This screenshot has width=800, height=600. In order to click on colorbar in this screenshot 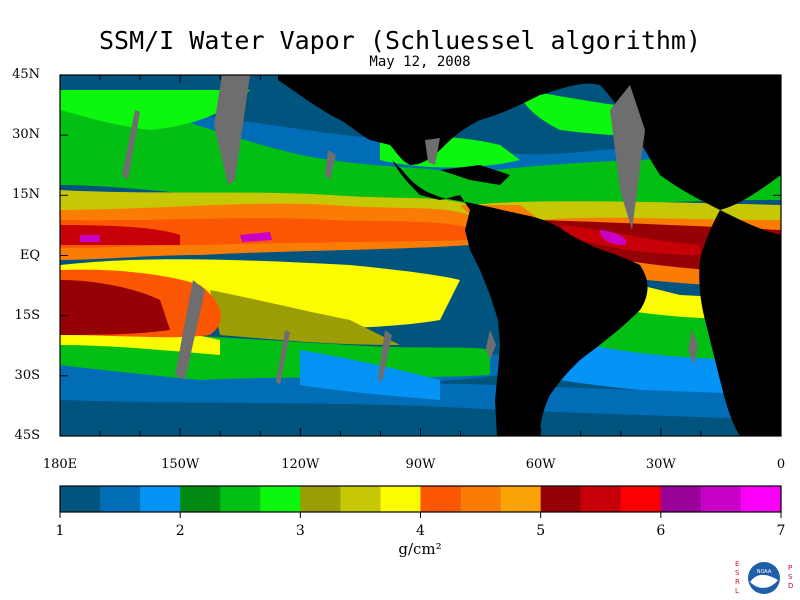, I will do `click(421, 499)`.